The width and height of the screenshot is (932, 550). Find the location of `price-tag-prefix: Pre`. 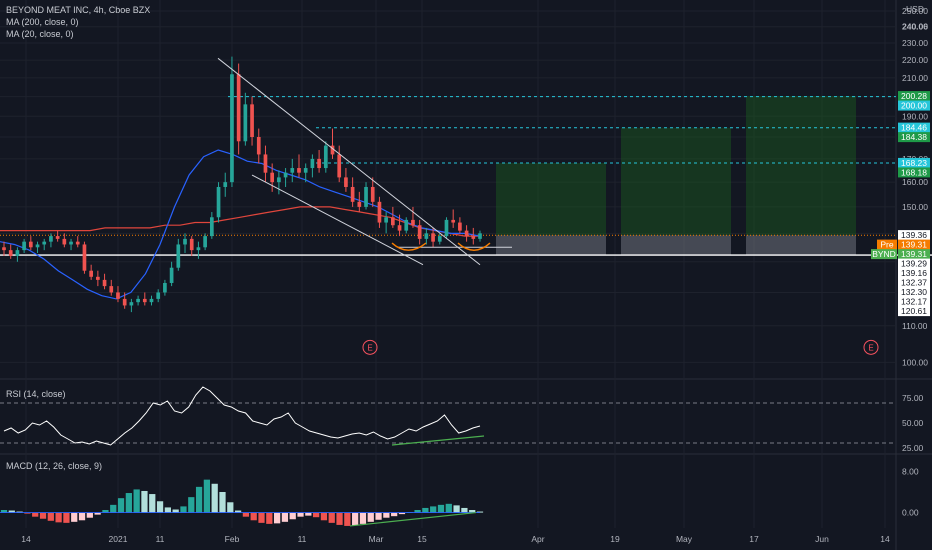

price-tag-prefix: Pre is located at coordinates (887, 245).